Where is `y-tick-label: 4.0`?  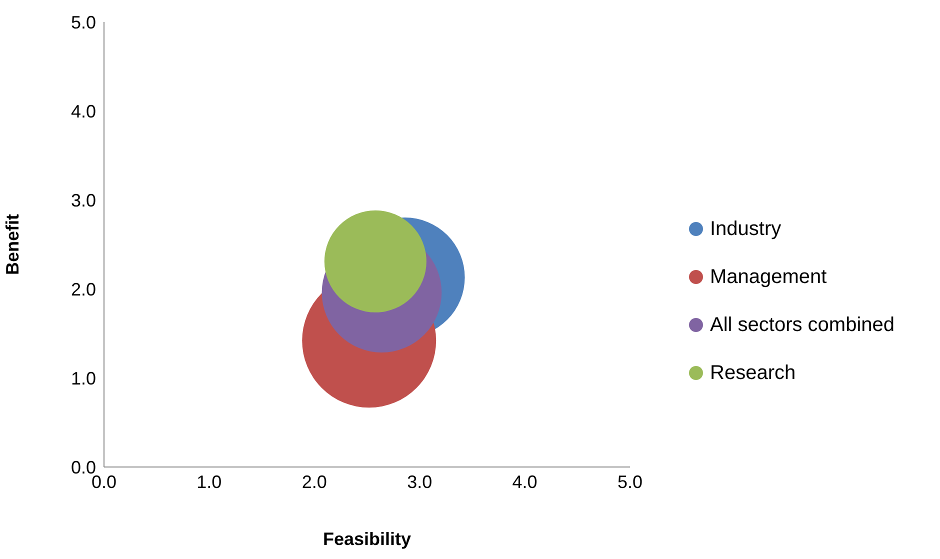 y-tick-label: 4.0 is located at coordinates (83, 111).